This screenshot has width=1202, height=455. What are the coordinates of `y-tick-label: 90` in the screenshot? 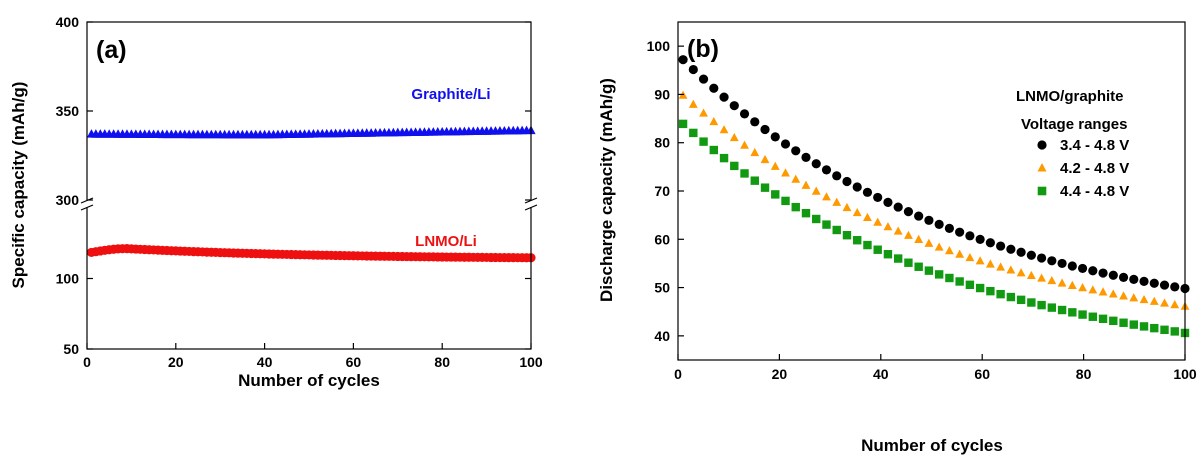 It's located at (662, 94).